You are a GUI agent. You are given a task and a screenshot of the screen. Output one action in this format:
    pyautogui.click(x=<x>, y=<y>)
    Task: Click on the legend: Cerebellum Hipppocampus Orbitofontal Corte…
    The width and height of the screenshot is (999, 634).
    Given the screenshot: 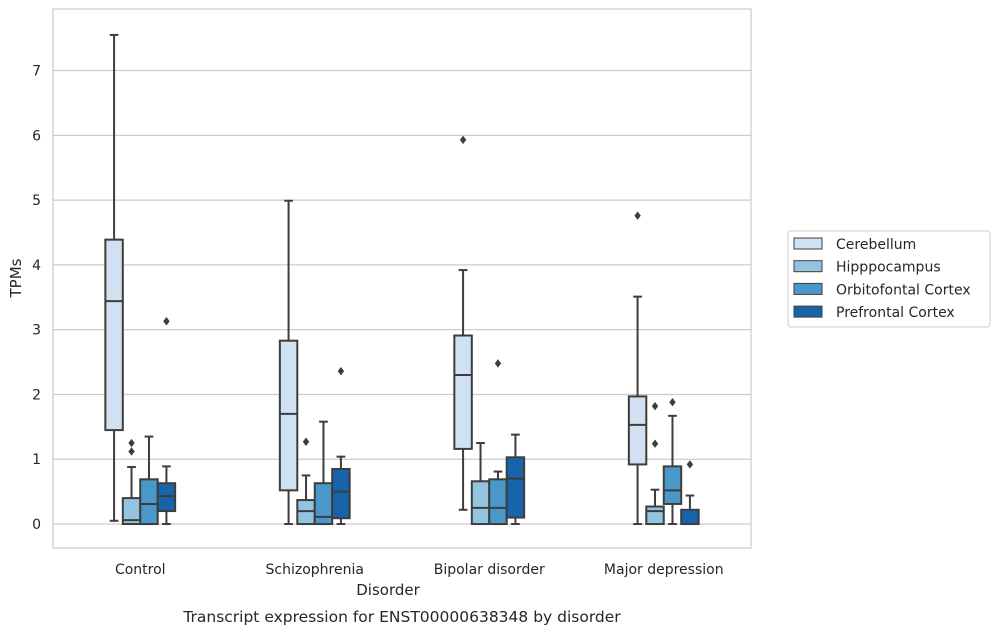 What is the action you would take?
    pyautogui.click(x=889, y=279)
    